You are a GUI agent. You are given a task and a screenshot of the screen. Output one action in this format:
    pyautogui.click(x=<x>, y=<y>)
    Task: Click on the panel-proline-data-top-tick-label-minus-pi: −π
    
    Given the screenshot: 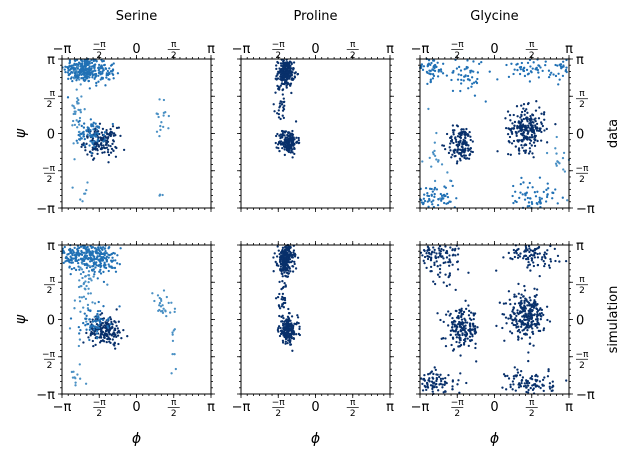 What is the action you would take?
    pyautogui.click(x=241, y=49)
    